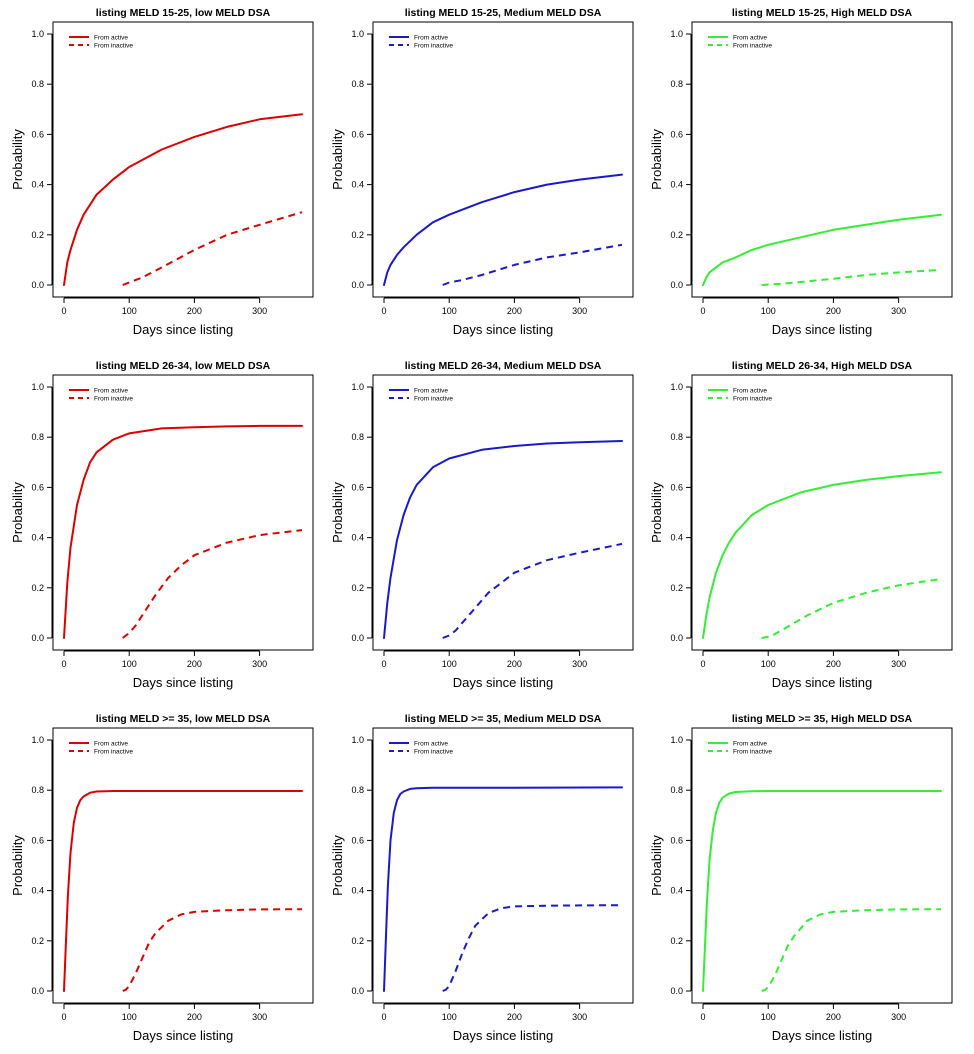 The width and height of the screenshot is (974, 1054). Describe the element at coordinates (822, 719) in the screenshot. I see `chart-title: listing MELD >= 35, High MELD DSA` at that location.